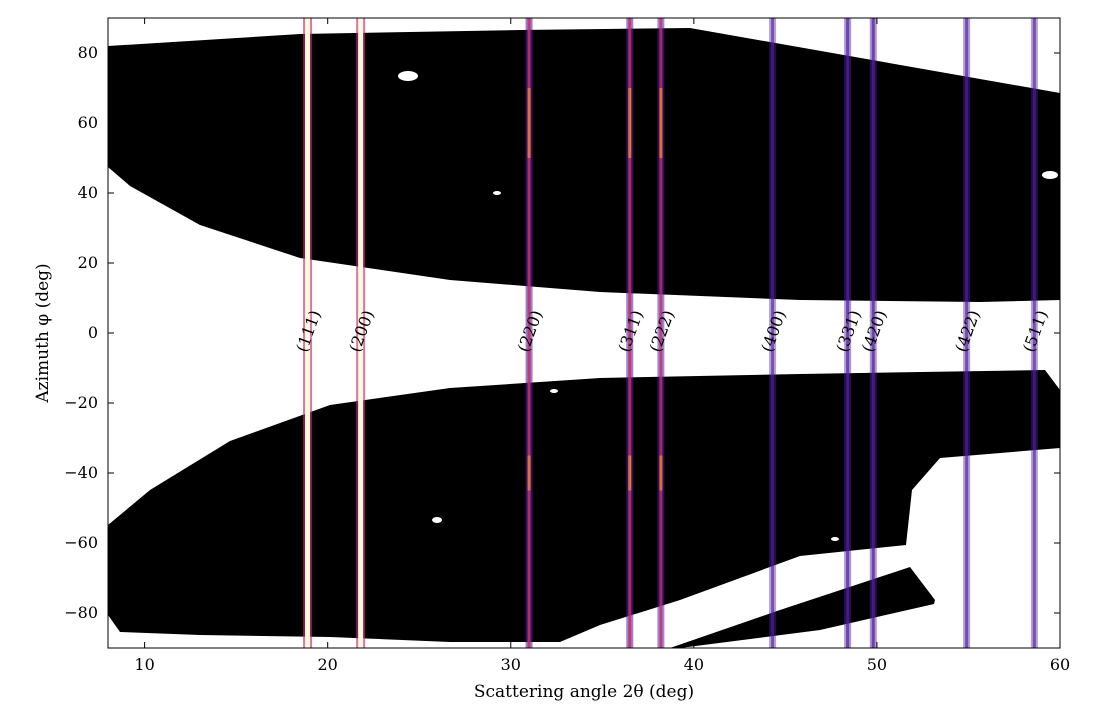 This screenshot has width=1112, height=713. Describe the element at coordinates (877, 664) in the screenshot. I see `x-tick-label: 50` at that location.